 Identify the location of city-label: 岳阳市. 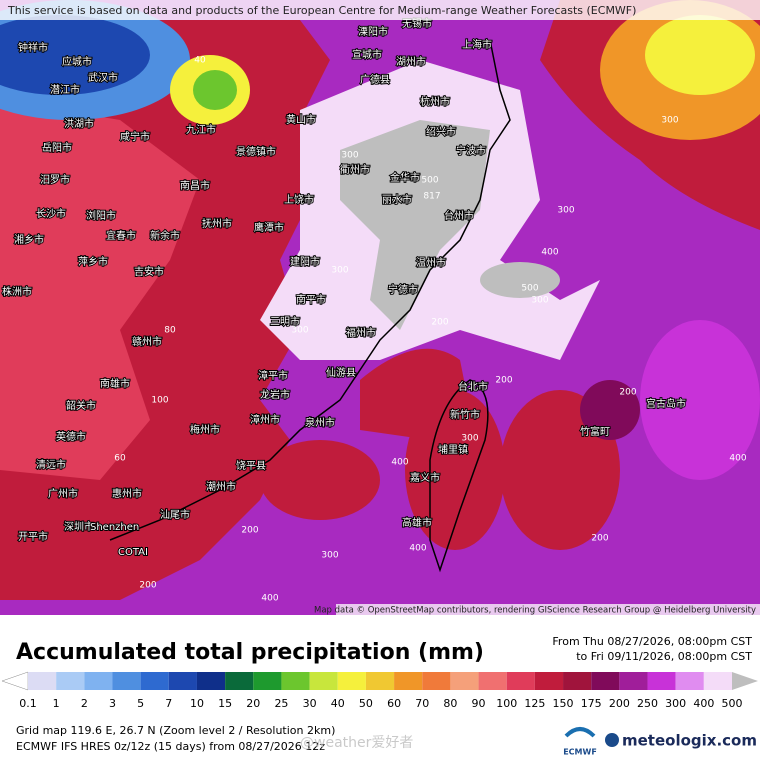
(57, 147).